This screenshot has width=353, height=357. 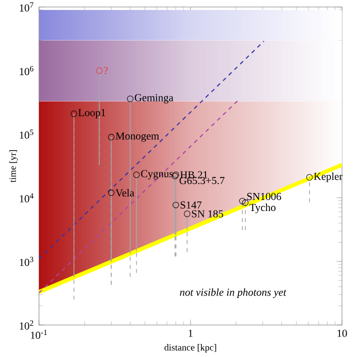 I want to click on series-label: Tycho, so click(x=263, y=209).